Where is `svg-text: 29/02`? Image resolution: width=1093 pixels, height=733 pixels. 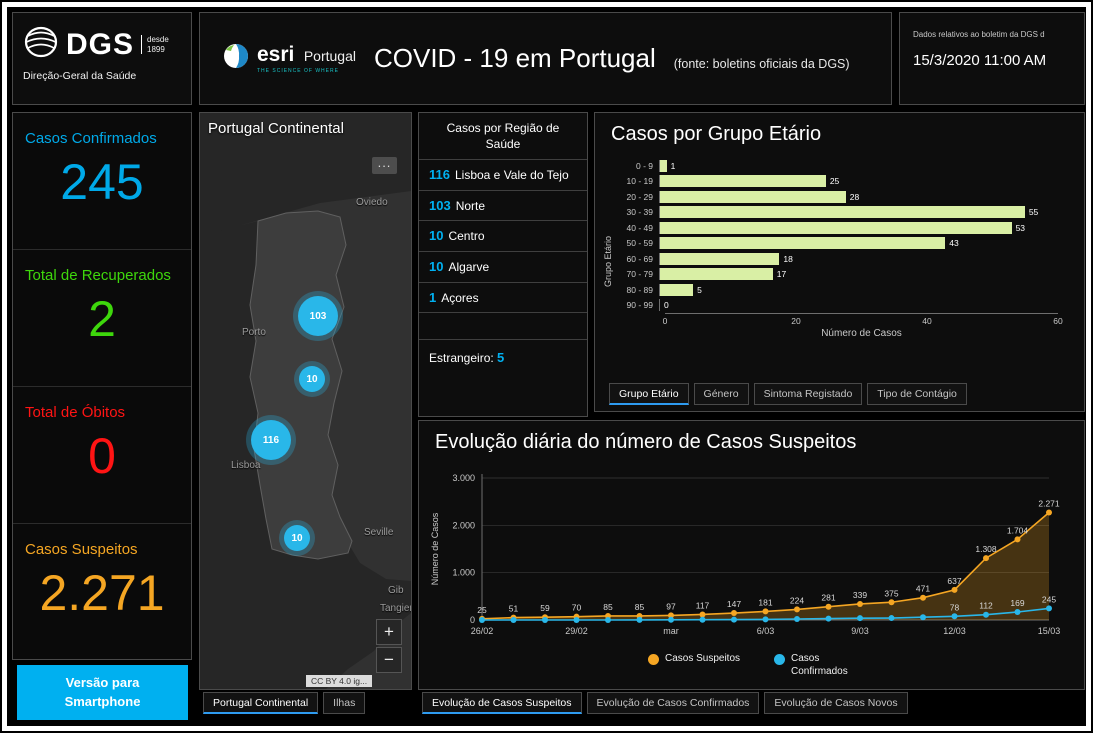 svg-text: 29/02 is located at coordinates (576, 631).